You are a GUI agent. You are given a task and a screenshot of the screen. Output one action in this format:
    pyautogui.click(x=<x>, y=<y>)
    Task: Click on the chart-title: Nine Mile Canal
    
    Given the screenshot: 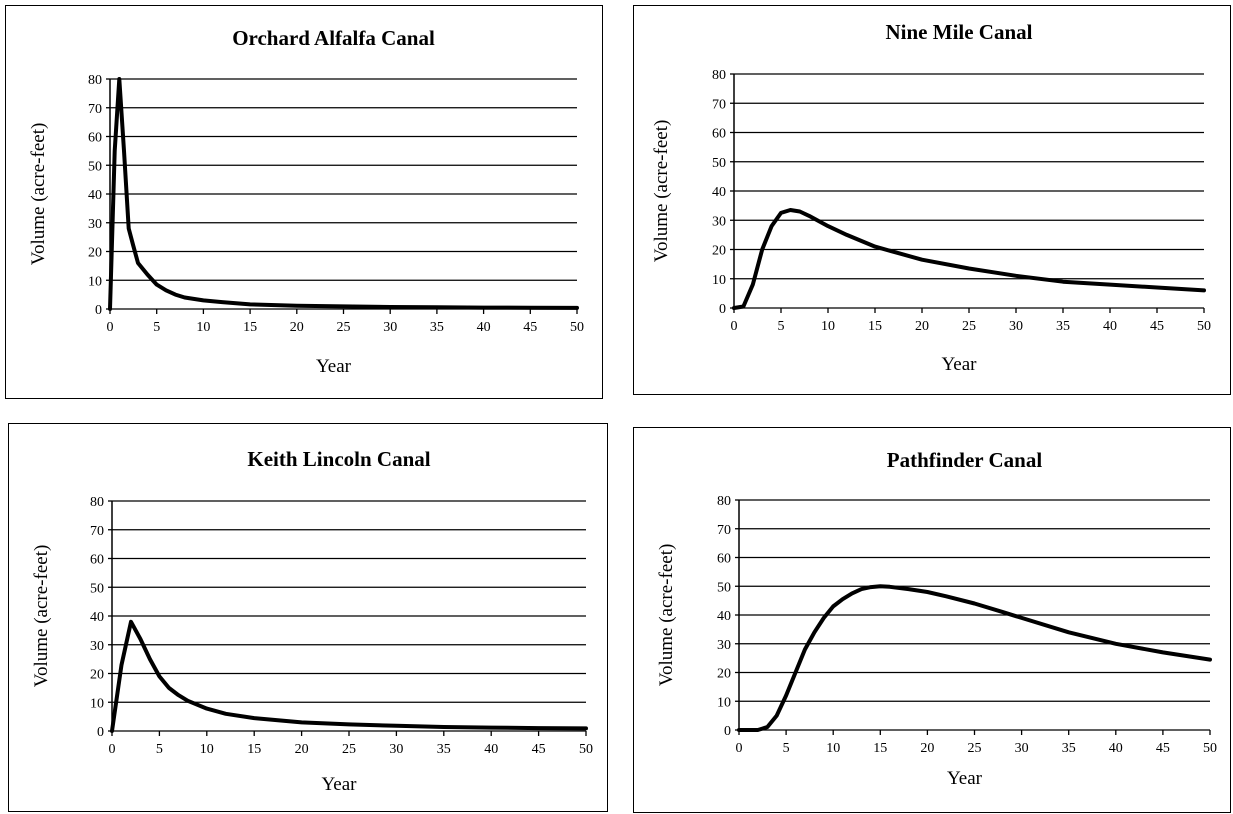 What is the action you would take?
    pyautogui.click(x=959, y=32)
    